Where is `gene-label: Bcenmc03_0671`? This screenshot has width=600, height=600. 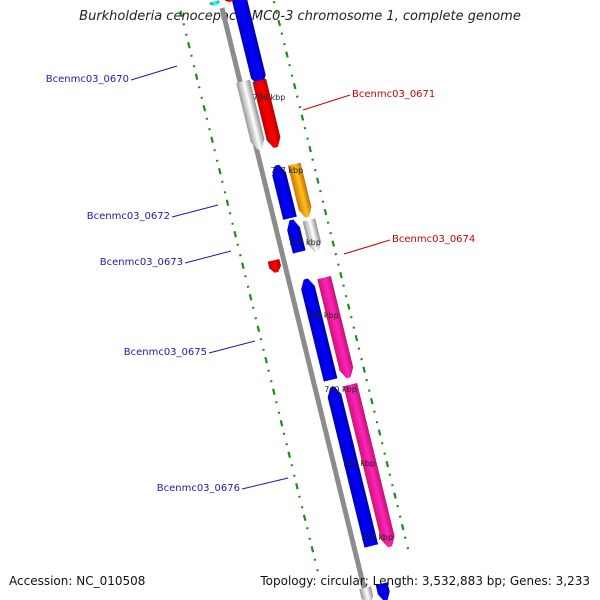
gene-label: Bcenmc03_0671 is located at coordinates (393, 94).